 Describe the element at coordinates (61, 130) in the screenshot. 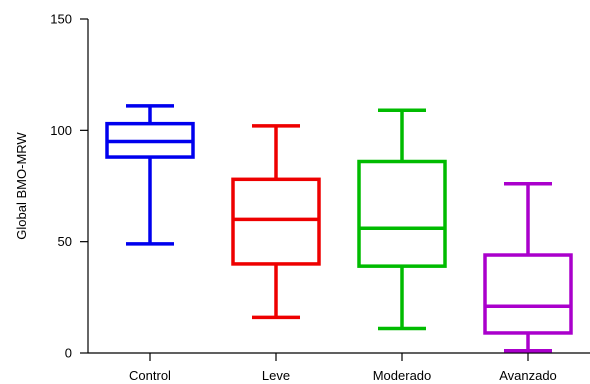

I see `y-tick-label: 100` at that location.